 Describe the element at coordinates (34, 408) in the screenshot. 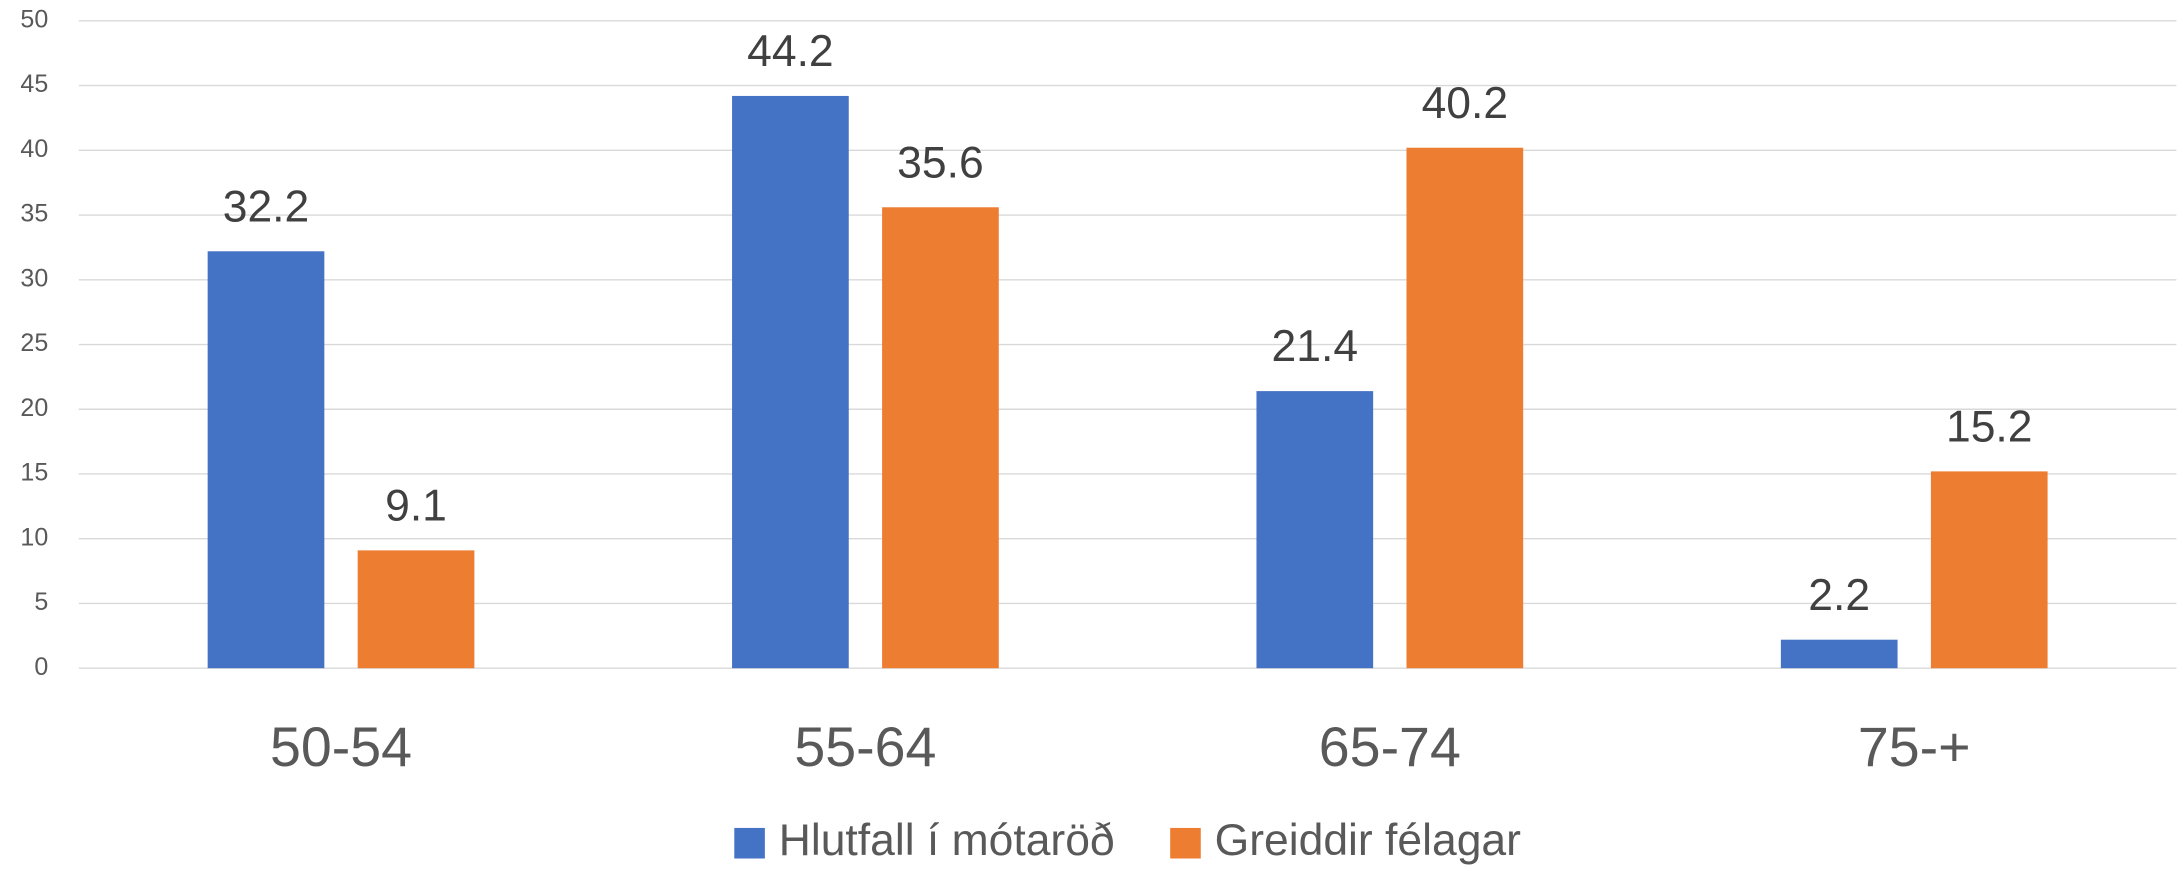

I see `y-tick-label: 20` at that location.